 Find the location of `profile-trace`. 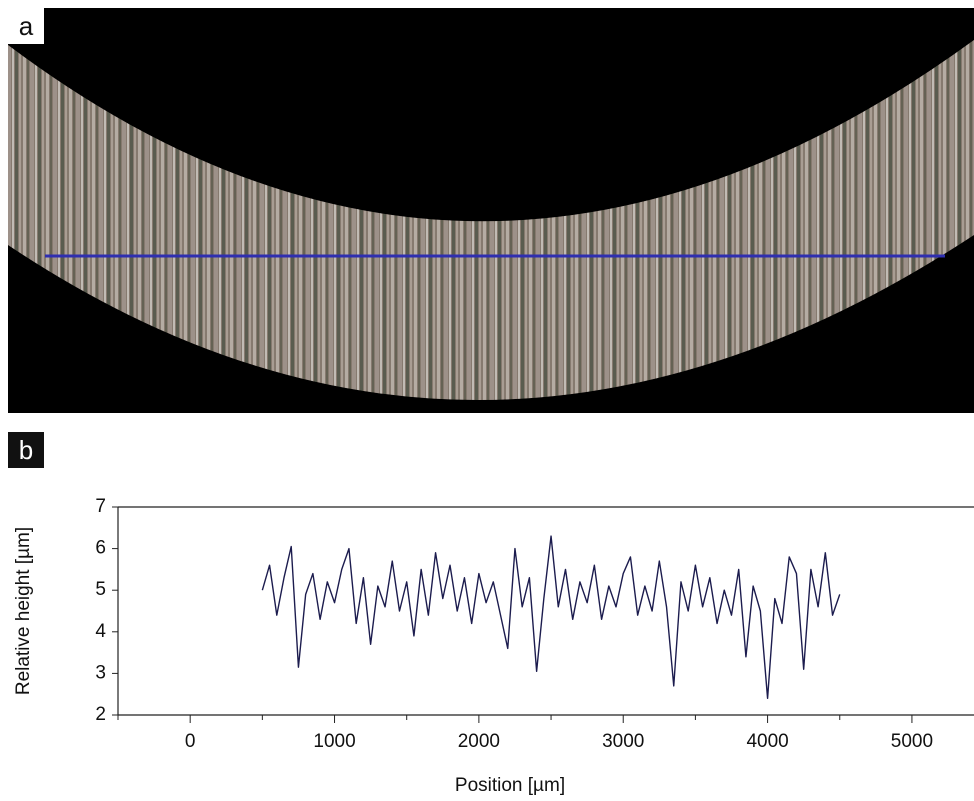

profile-trace is located at coordinates (551, 617).